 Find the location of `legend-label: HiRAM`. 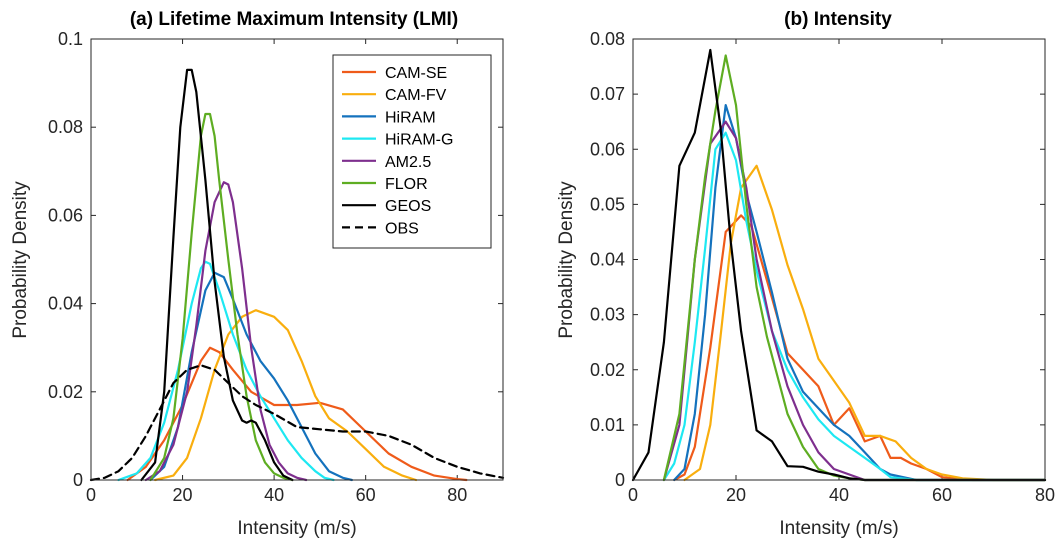

legend-label: HiRAM is located at coordinates (410, 117).